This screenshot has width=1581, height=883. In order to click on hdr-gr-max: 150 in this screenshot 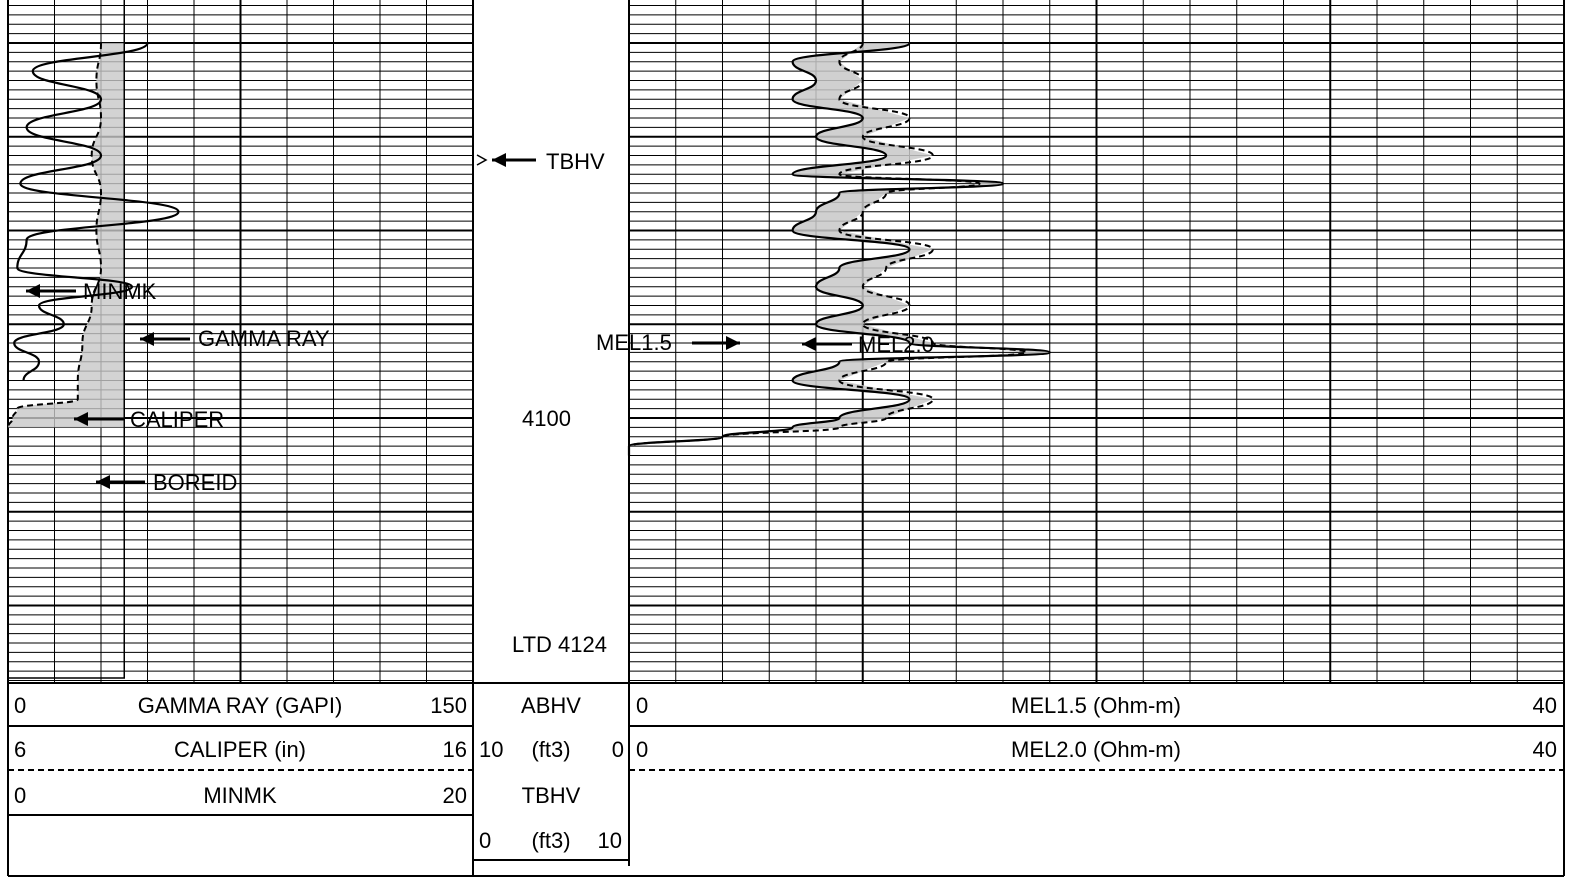, I will do `click(448, 705)`.